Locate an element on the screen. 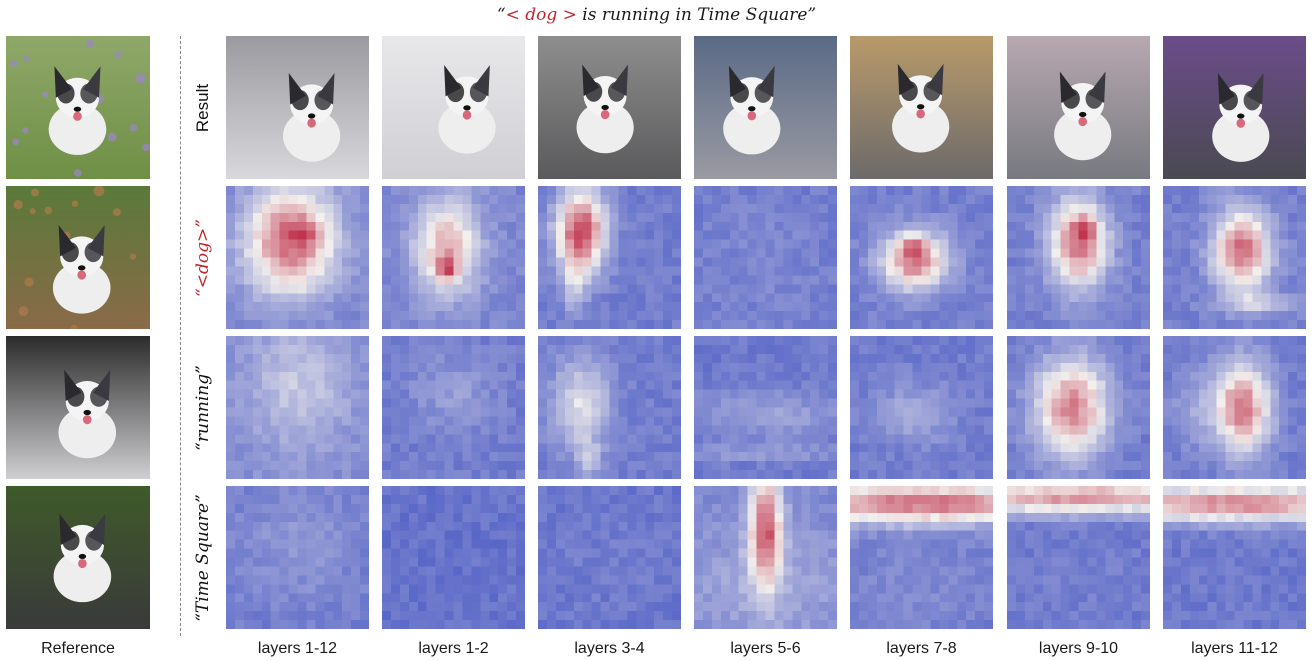  column-label-4: layers 5-6 is located at coordinates (765, 648).